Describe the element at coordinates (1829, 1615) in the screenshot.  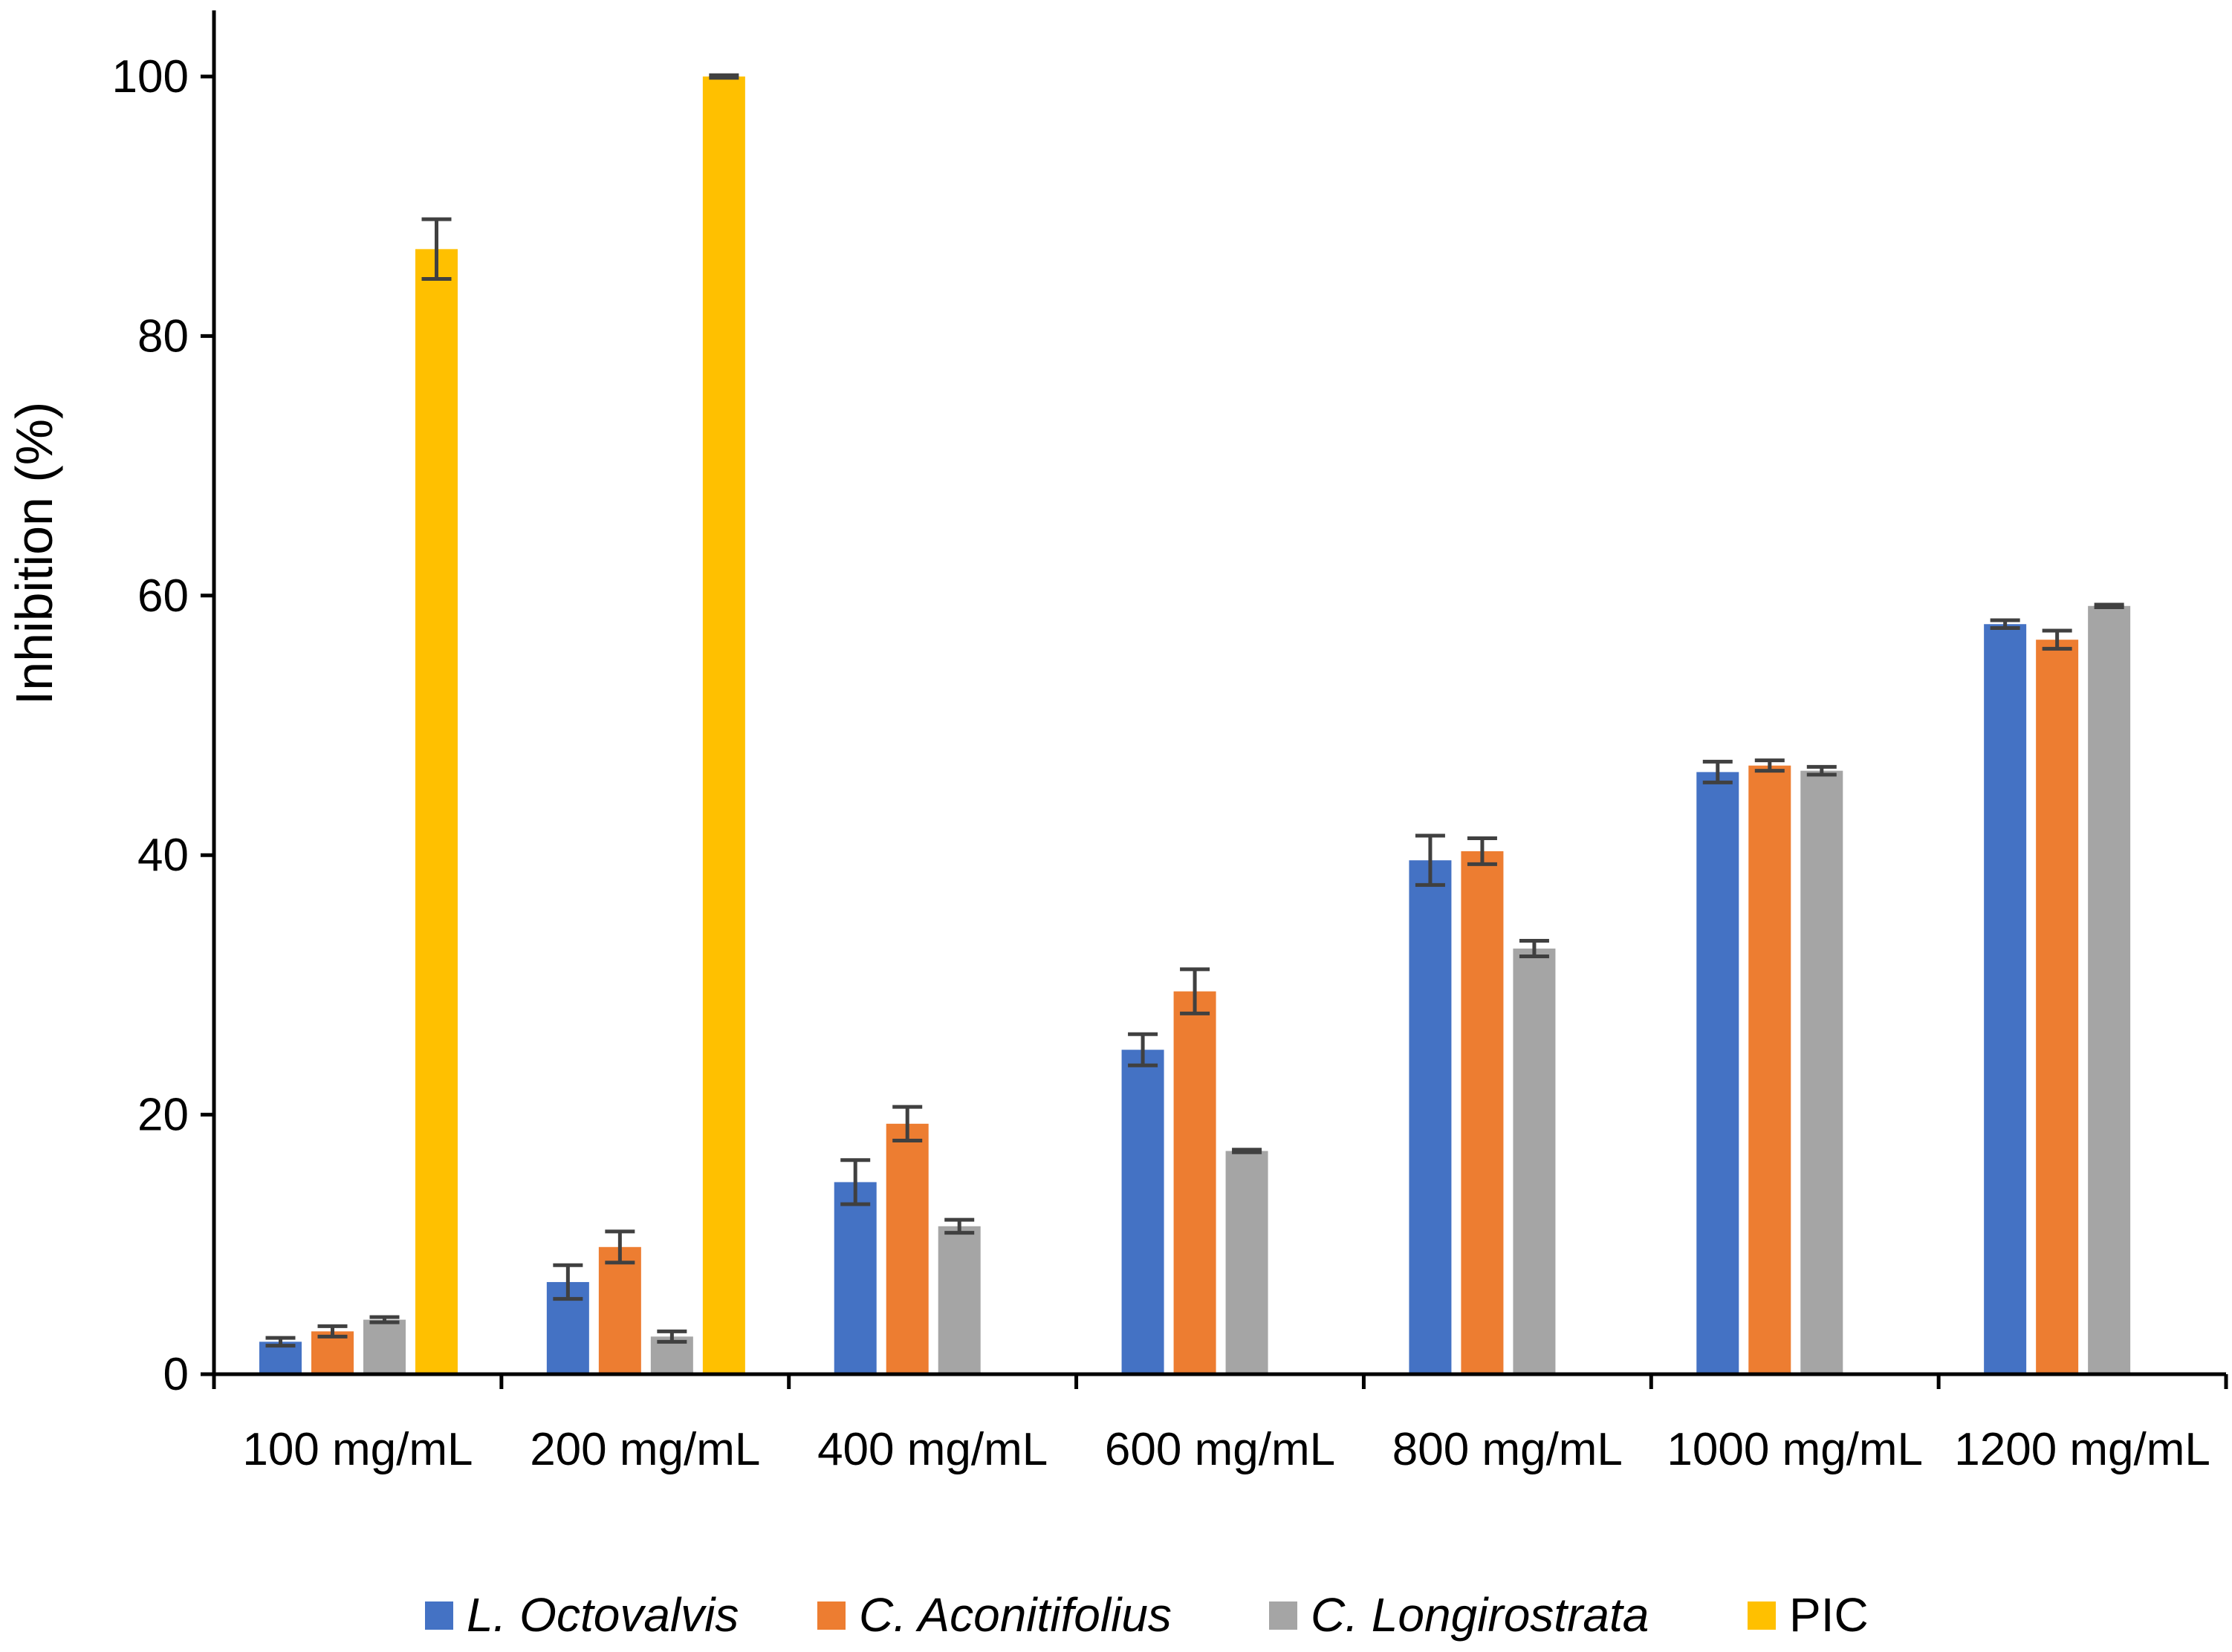
I see `legend-label-4: PIC` at that location.